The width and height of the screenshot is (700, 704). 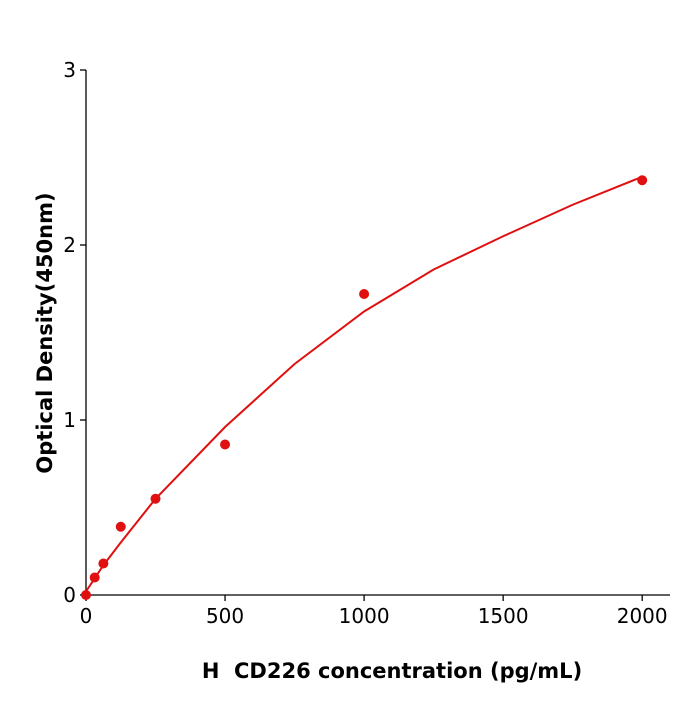 I want to click on y-tick-label: 0, so click(x=69, y=595).